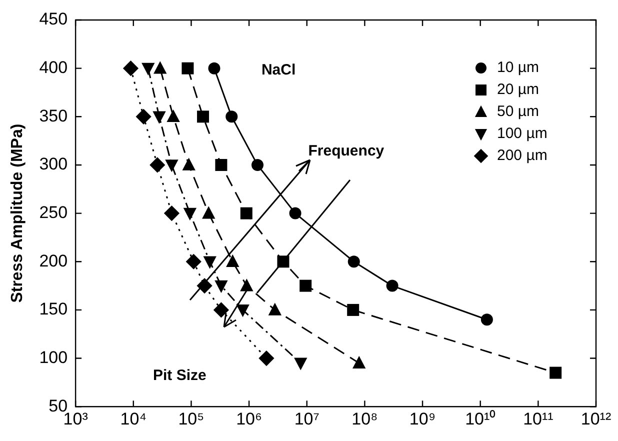  What do you see at coordinates (53, 357) in the screenshot?
I see `y-tick-label: 100` at bounding box center [53, 357].